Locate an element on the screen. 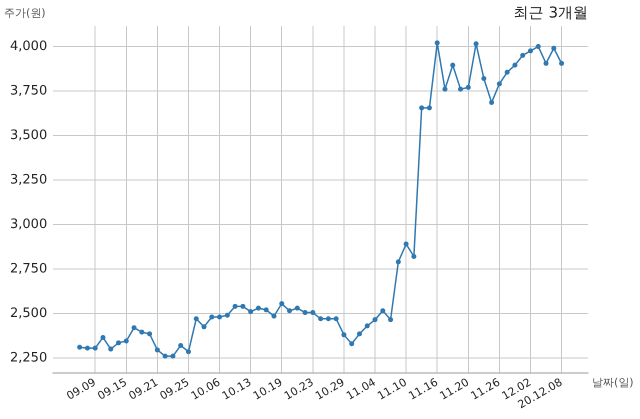  y-tick-label: 2,750 is located at coordinates (29, 268).